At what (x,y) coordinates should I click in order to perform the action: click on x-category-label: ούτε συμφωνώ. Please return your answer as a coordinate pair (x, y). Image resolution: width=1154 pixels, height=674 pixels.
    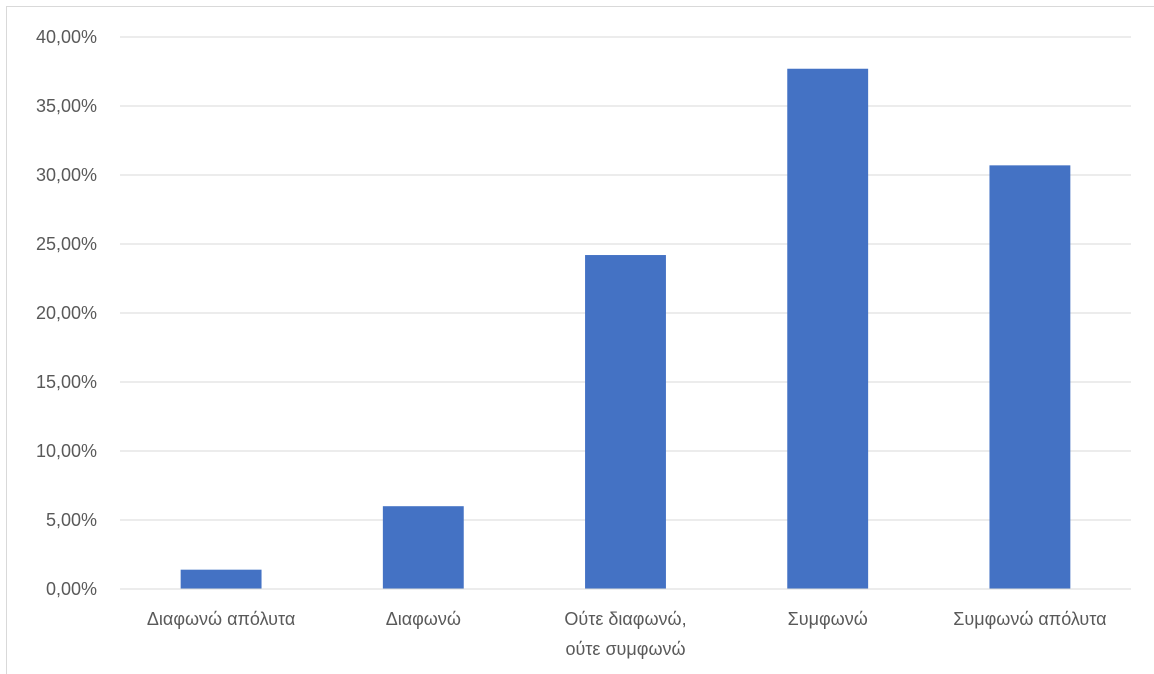
    Looking at the image, I should click on (625, 649).